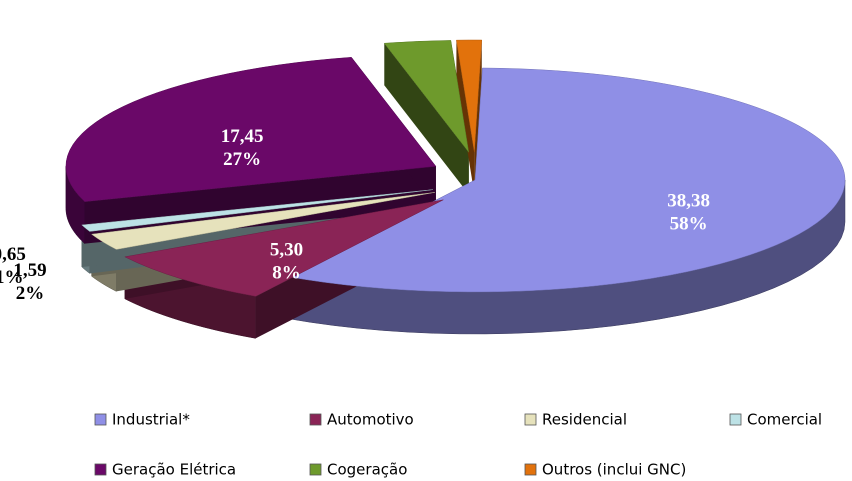 The height and width of the screenshot is (481, 852). Describe the element at coordinates (174, 470) in the screenshot. I see `legend-label: Geração Elétrica` at that location.